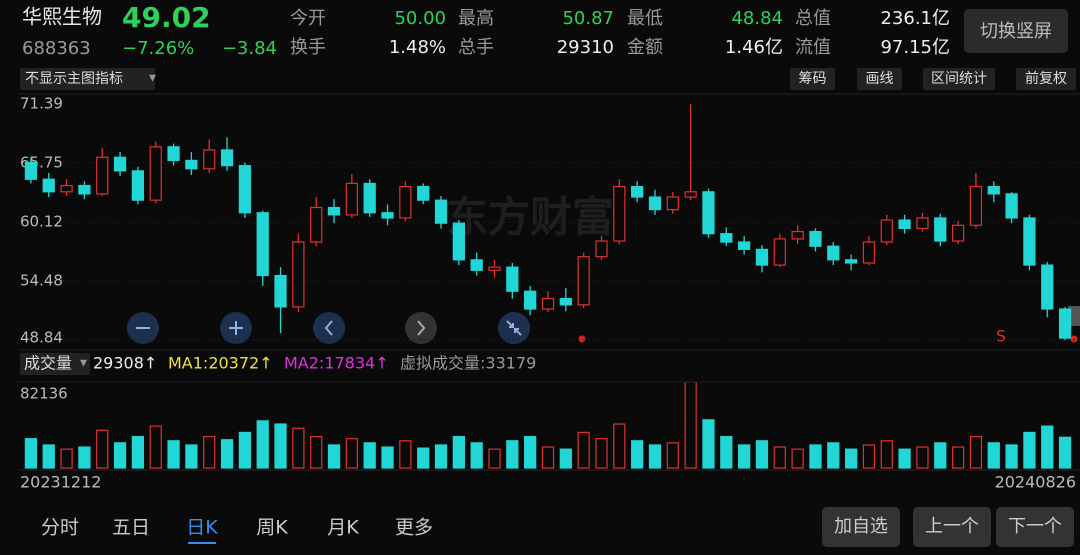 The width and height of the screenshot is (1080, 555). I want to click on nav-tab: 月K, so click(343, 528).